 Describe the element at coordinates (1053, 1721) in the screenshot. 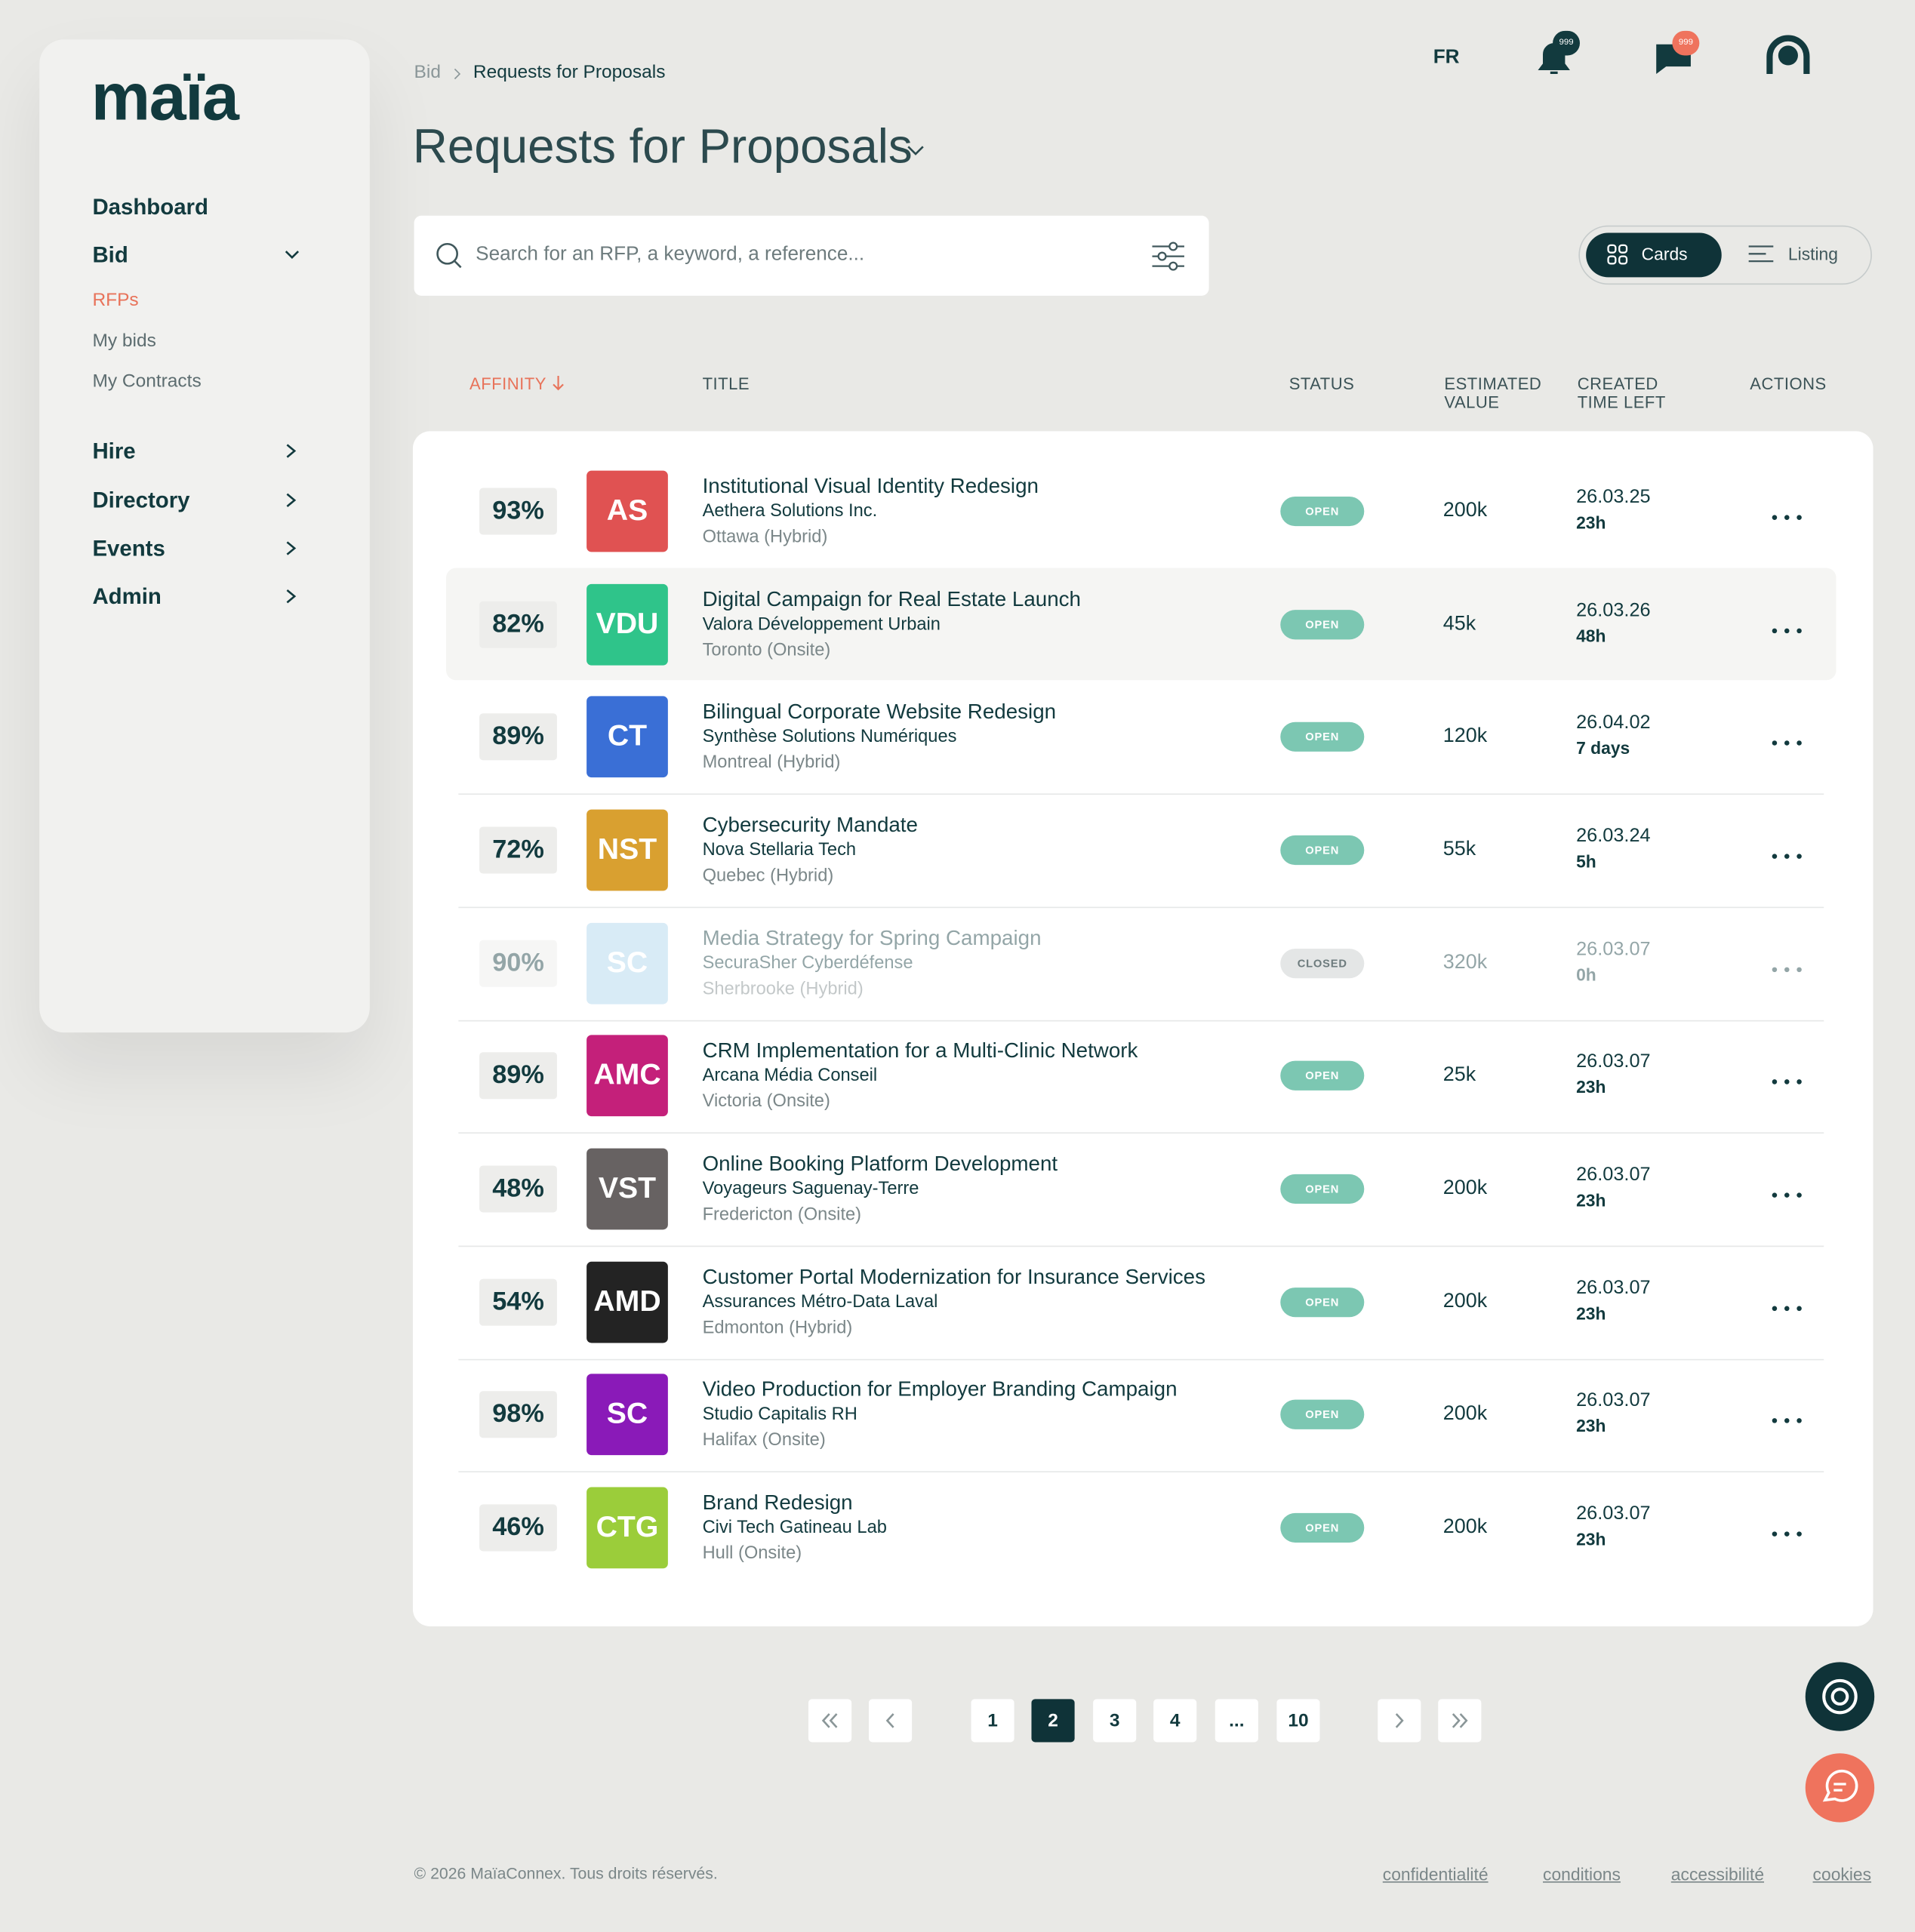

I see `page-button: 2` at that location.